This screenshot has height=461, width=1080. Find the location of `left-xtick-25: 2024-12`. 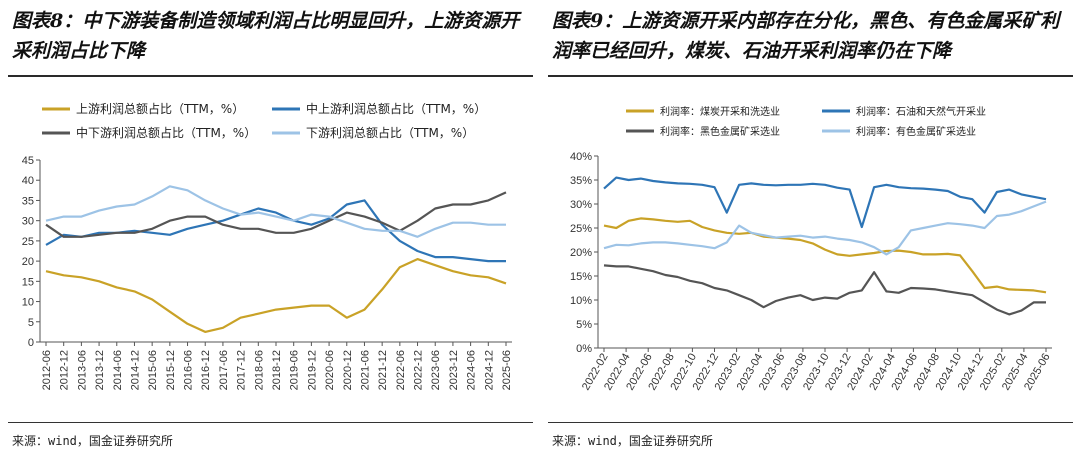

left-xtick-25: 2024-12 is located at coordinates (489, 370).